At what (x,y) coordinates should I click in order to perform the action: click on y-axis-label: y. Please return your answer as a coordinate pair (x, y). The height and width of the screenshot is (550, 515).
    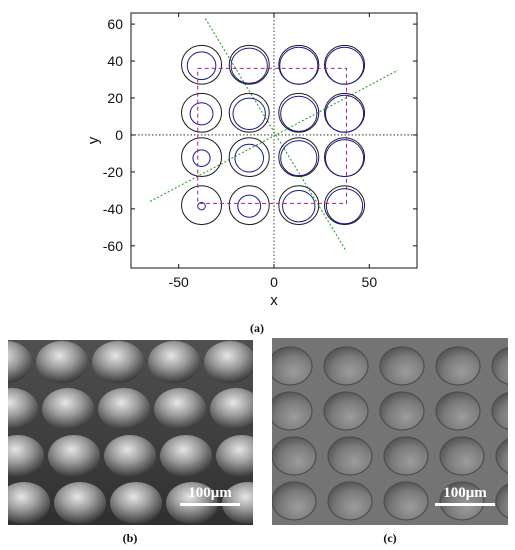
    Looking at the image, I should click on (93, 140).